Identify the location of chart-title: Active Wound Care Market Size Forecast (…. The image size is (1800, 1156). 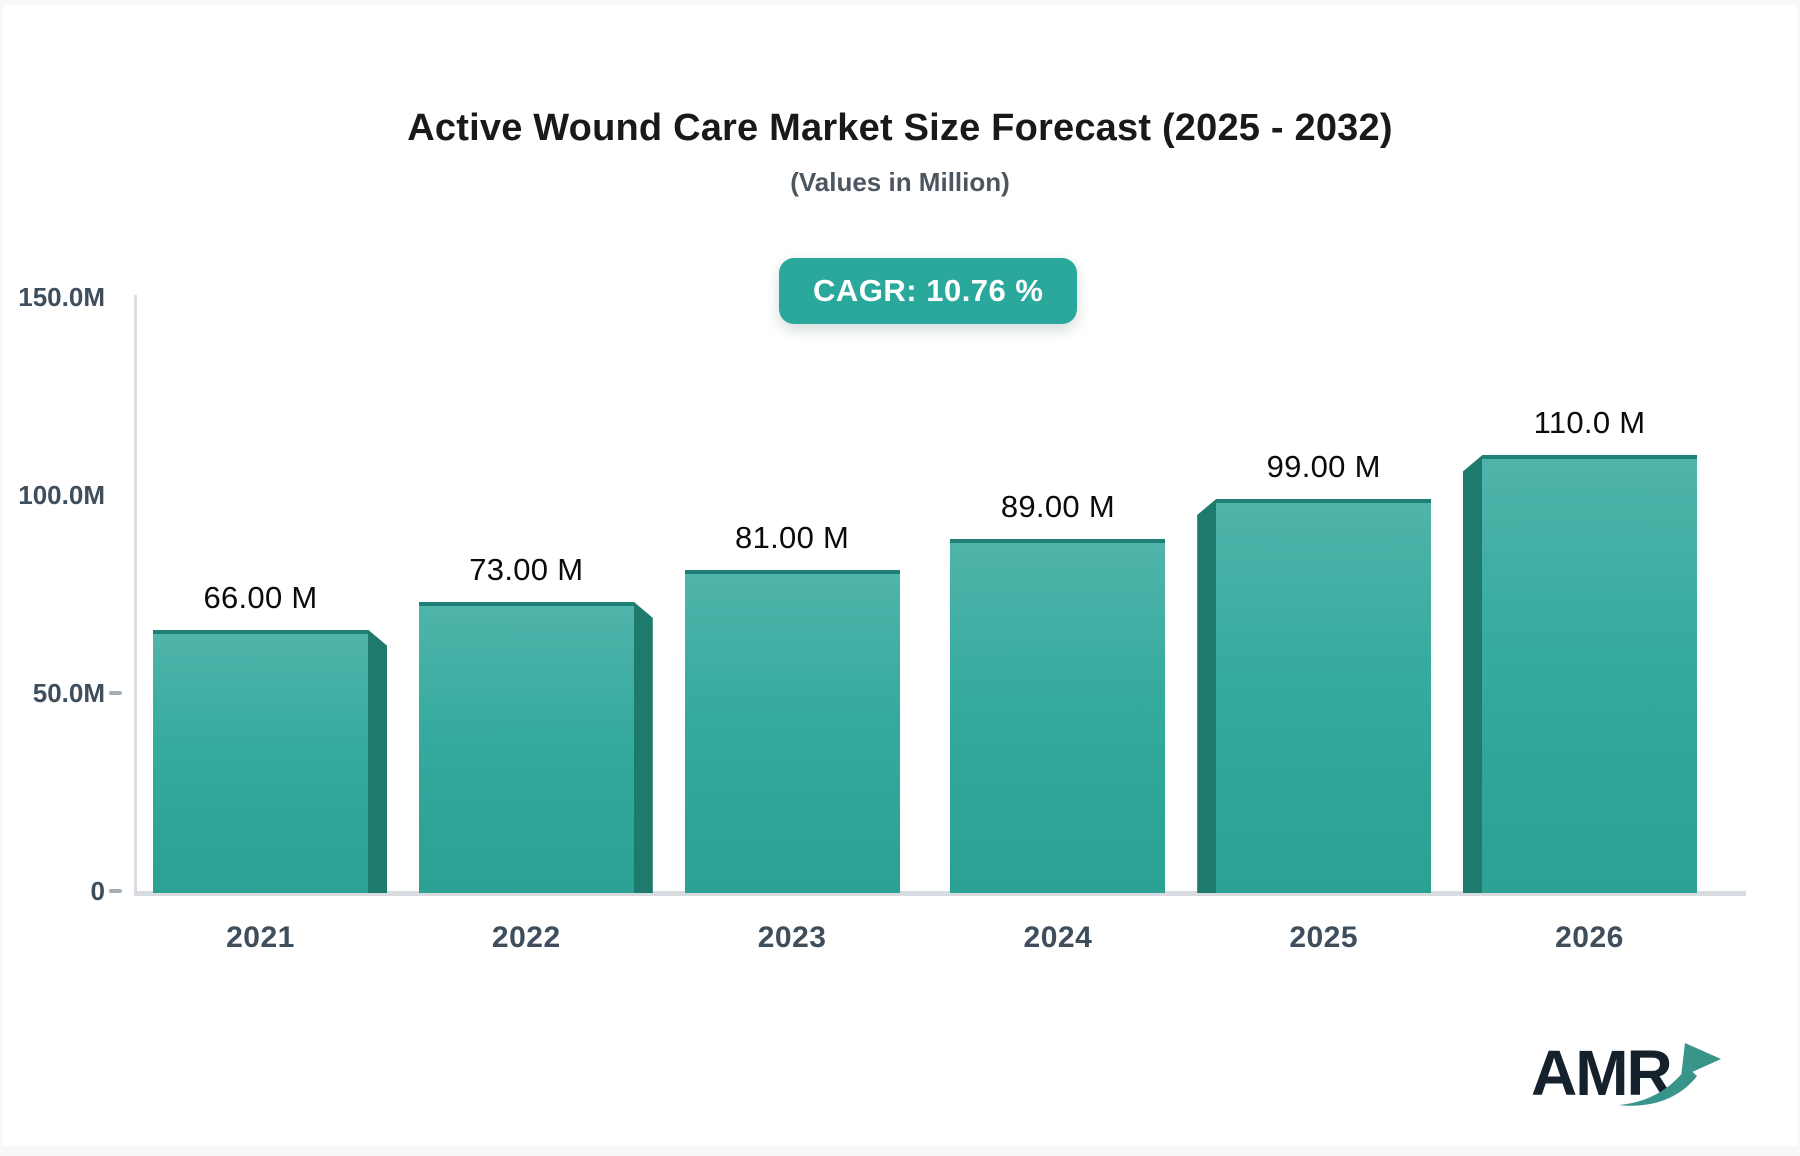
(900, 128).